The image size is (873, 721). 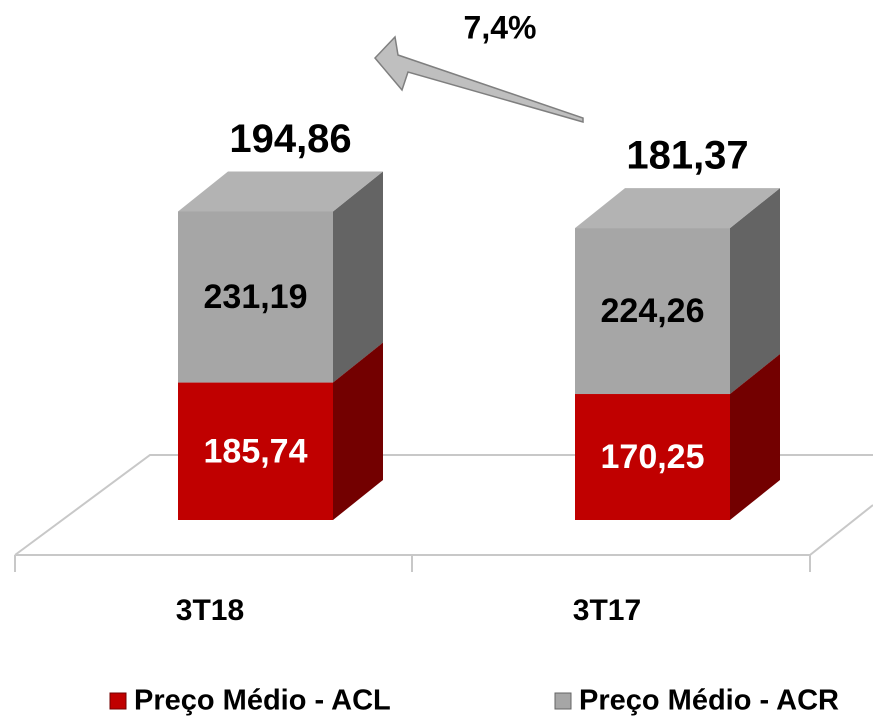 I want to click on value-label: 185,74, so click(x=256, y=451).